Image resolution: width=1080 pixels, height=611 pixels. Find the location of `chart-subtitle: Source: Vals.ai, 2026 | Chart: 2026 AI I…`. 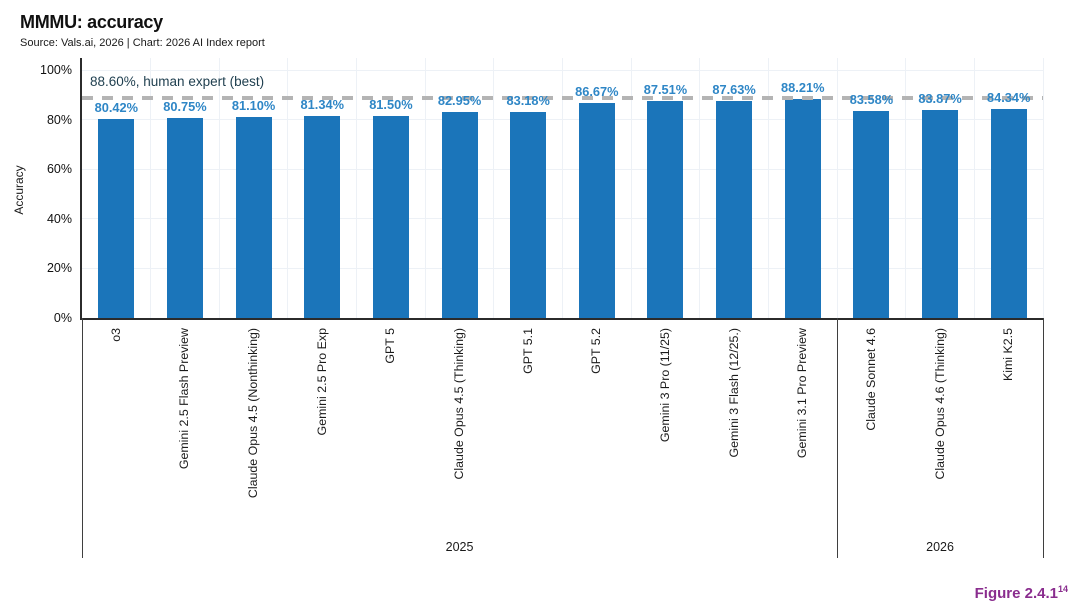

chart-subtitle: Source: Vals.ai, 2026 | Chart: 2026 AI I… is located at coordinates (142, 43).